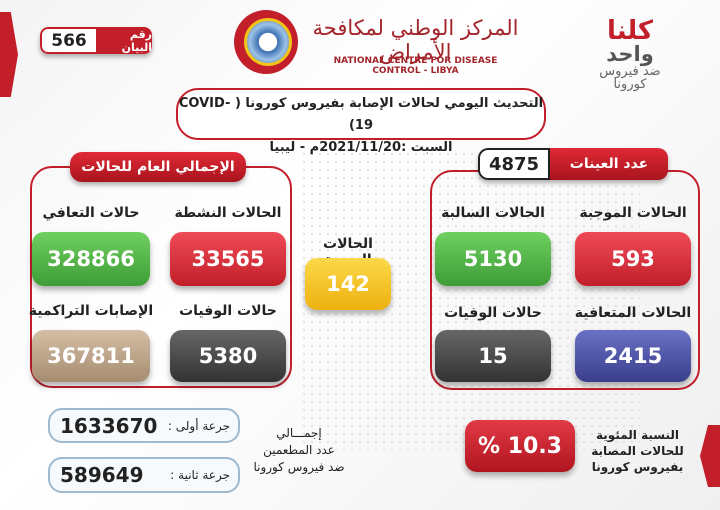 This screenshot has height=510, width=720. Describe the element at coordinates (630, 54) in the screenshot. I see `slogan-line: واحد` at that location.